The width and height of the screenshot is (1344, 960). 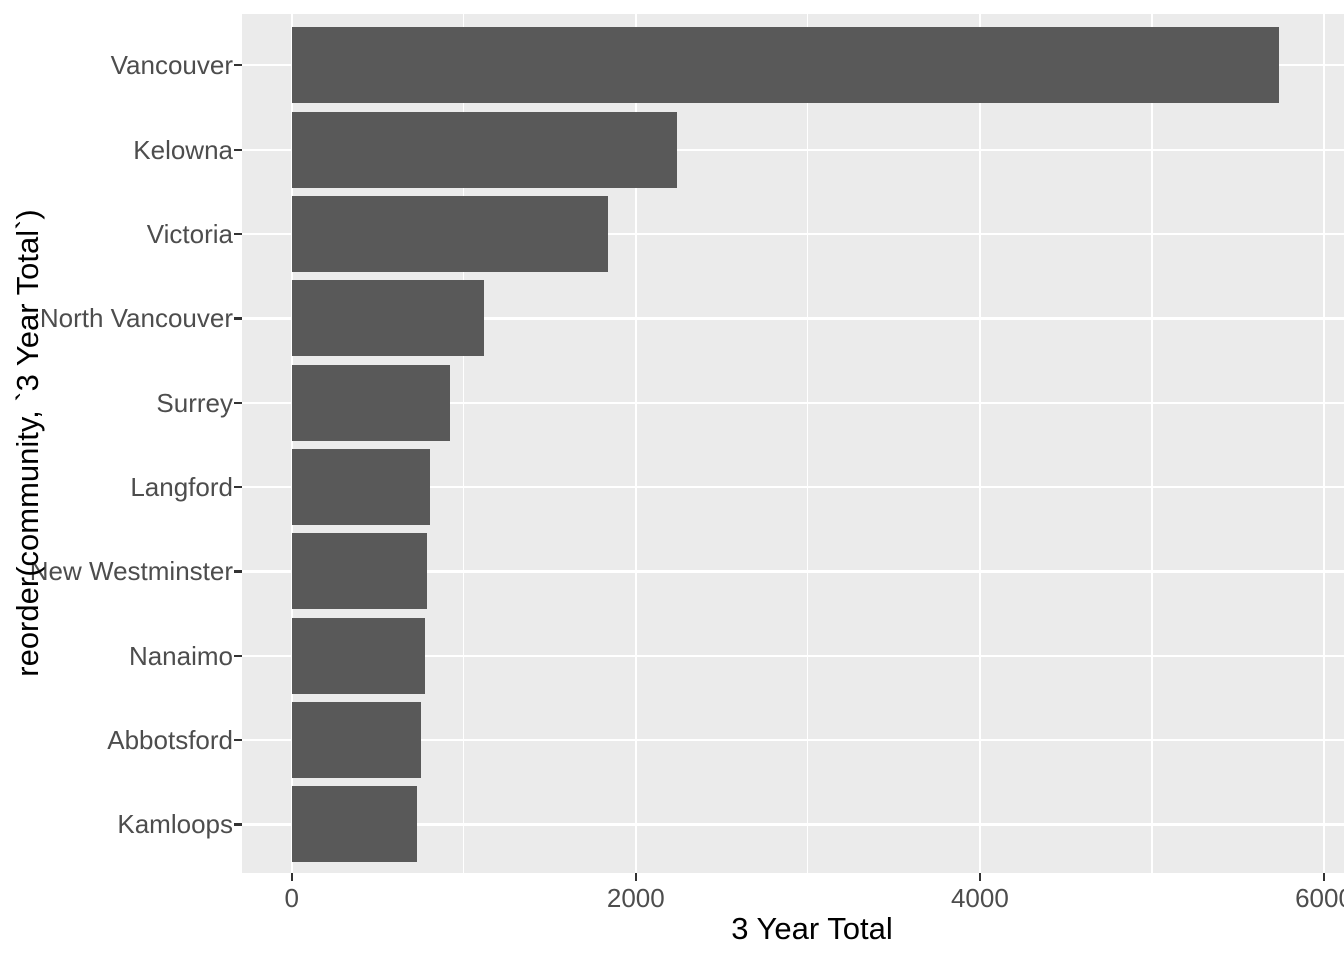 I want to click on bar-langford, so click(x=361, y=487).